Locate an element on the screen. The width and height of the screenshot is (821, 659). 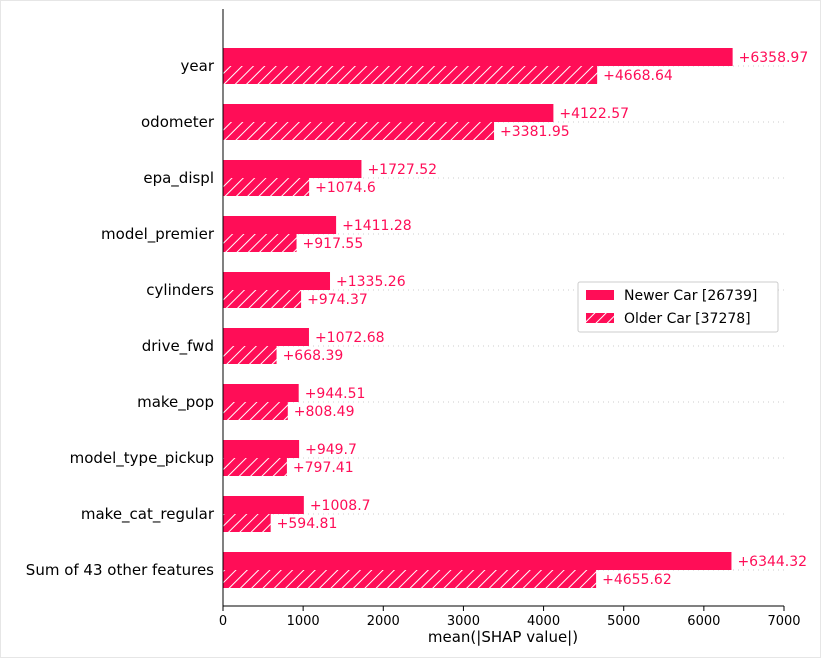
value-label-newer: +1411.28 is located at coordinates (377, 226).